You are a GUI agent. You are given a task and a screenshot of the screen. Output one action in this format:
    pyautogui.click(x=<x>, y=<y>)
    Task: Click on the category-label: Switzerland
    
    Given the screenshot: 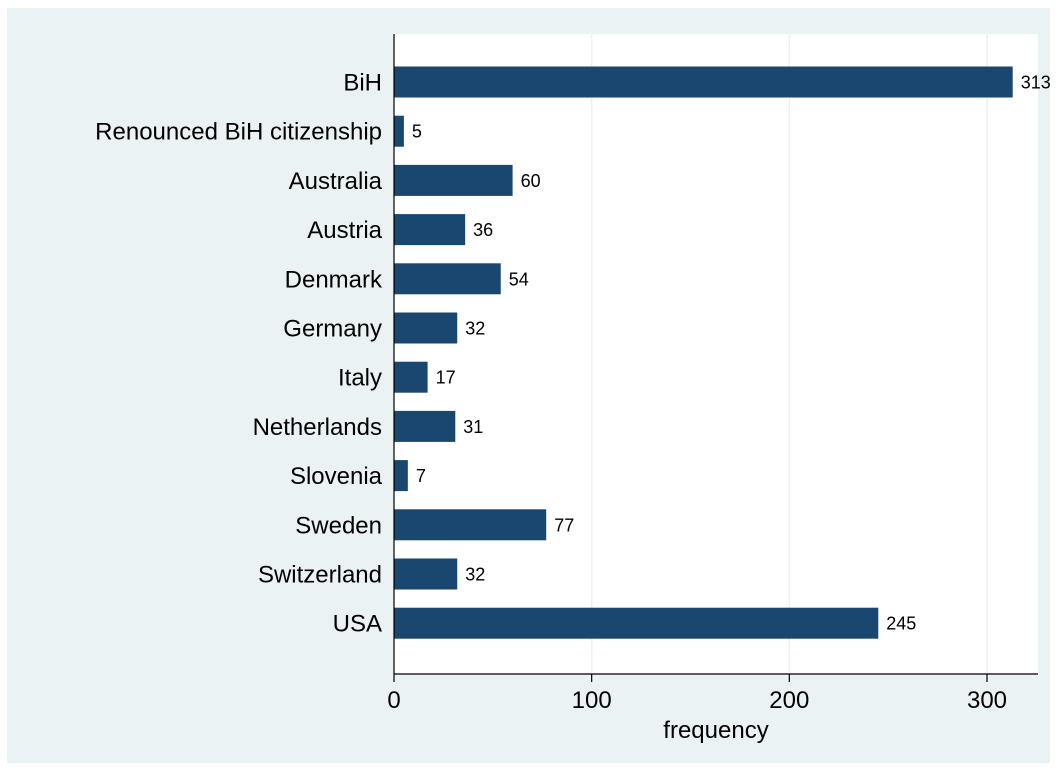 What is the action you would take?
    pyautogui.click(x=320, y=575)
    